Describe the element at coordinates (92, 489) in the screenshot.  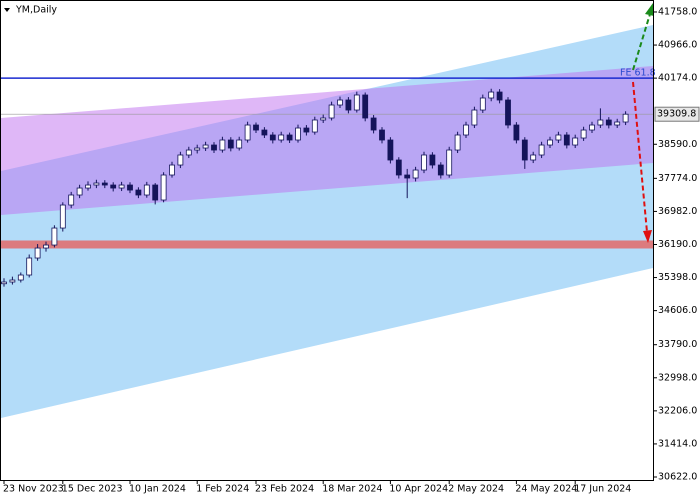
I see `x-tick-label: 15 Dec 2023` at that location.